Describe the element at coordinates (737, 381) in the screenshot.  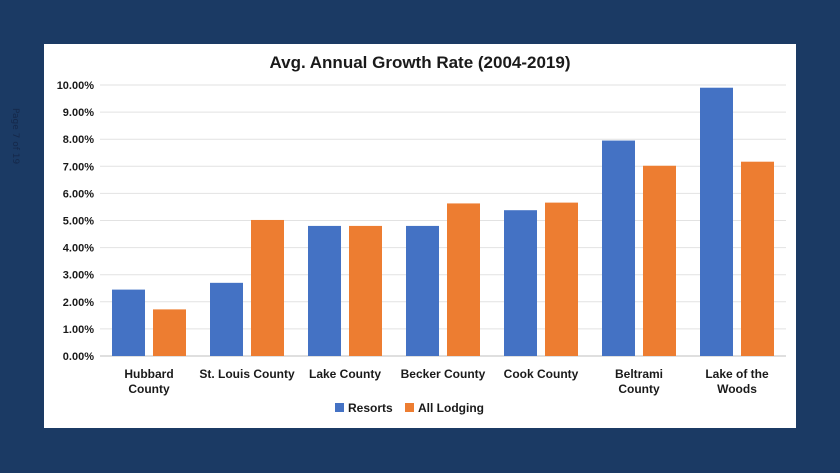
I see `category-label: Lake of the Woods` at that location.